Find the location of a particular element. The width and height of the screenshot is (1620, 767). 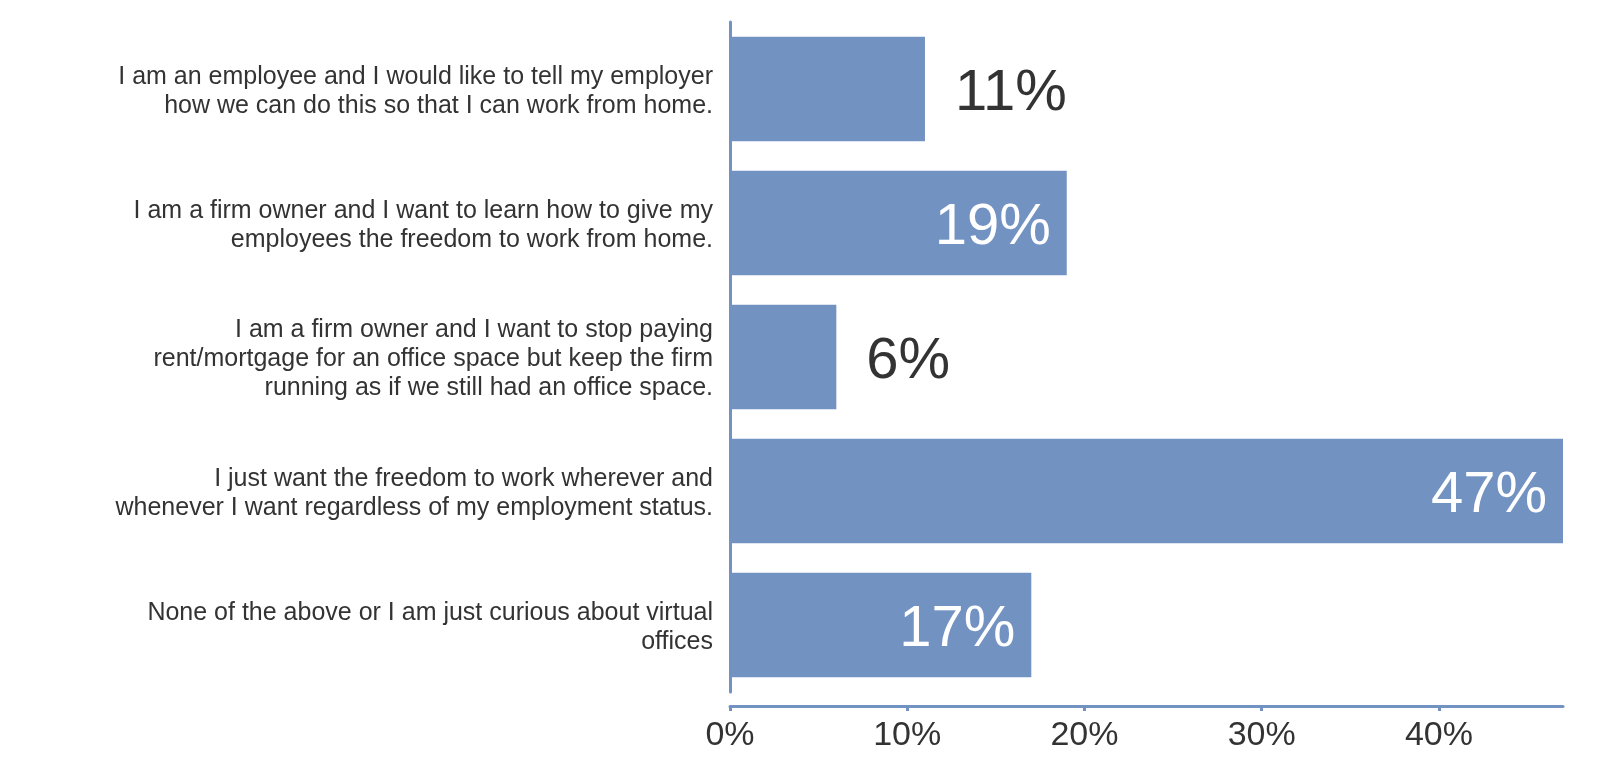

x-tick-label: 0% is located at coordinates (730, 733).